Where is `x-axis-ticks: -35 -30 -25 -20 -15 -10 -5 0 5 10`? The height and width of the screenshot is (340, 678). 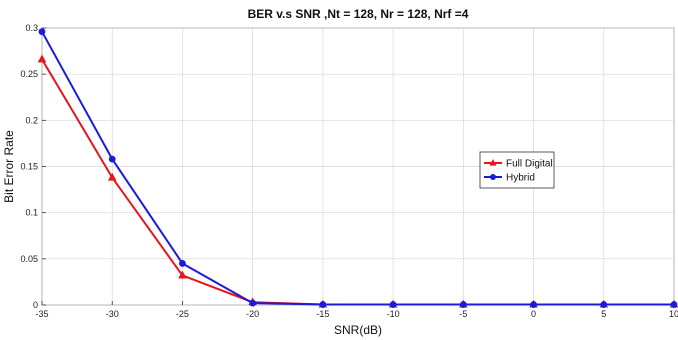 x-axis-ticks: -35 -30 -25 -20 -15 -10 -5 0 5 10 is located at coordinates (356, 310).